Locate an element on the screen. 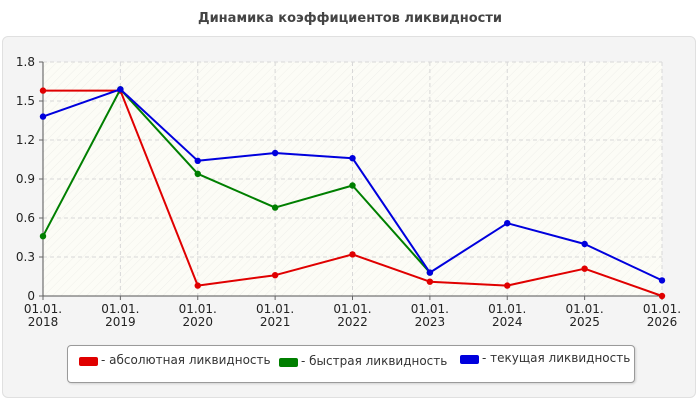 The width and height of the screenshot is (700, 400). x-tick-label: 01.01. 2021 is located at coordinates (275, 315).